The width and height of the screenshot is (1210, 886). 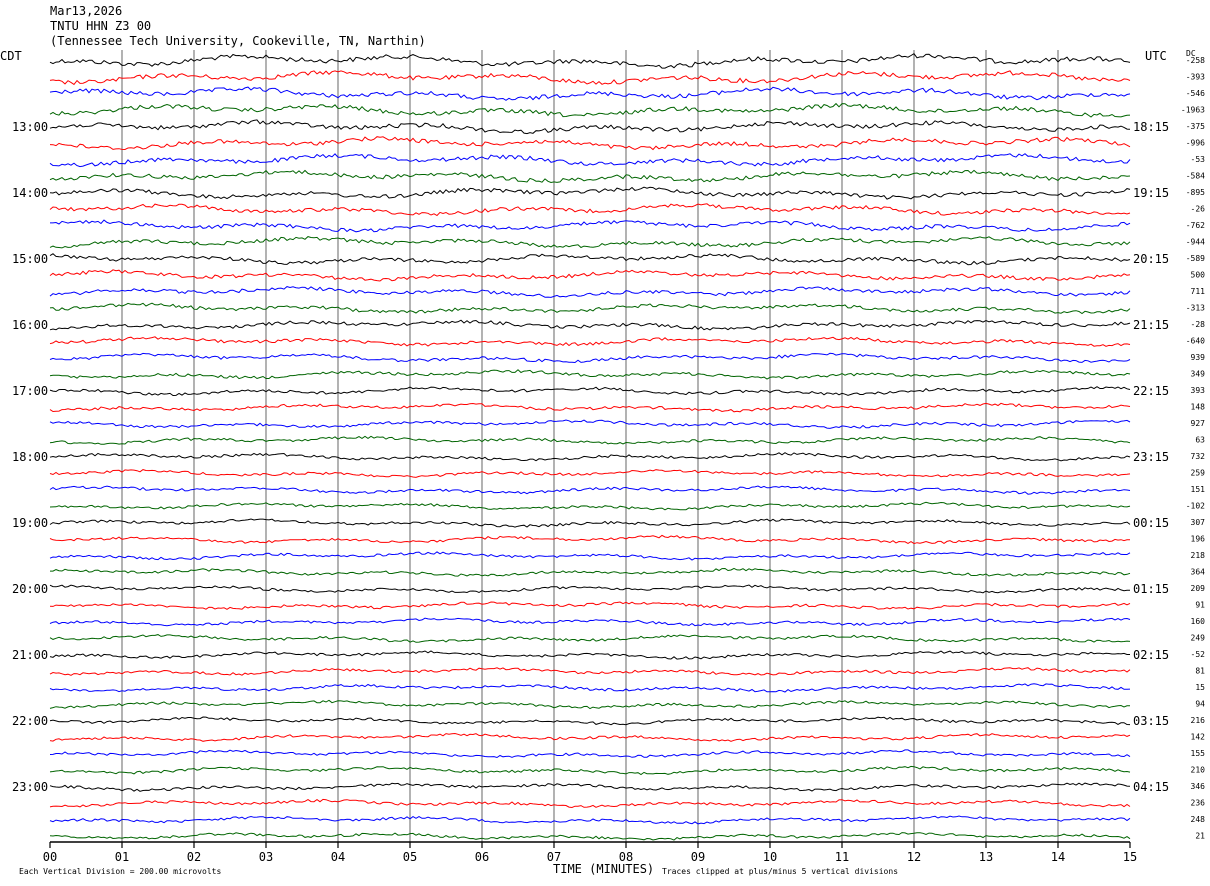 I want to click on dc-offset-label: 307, so click(x=1198, y=522).